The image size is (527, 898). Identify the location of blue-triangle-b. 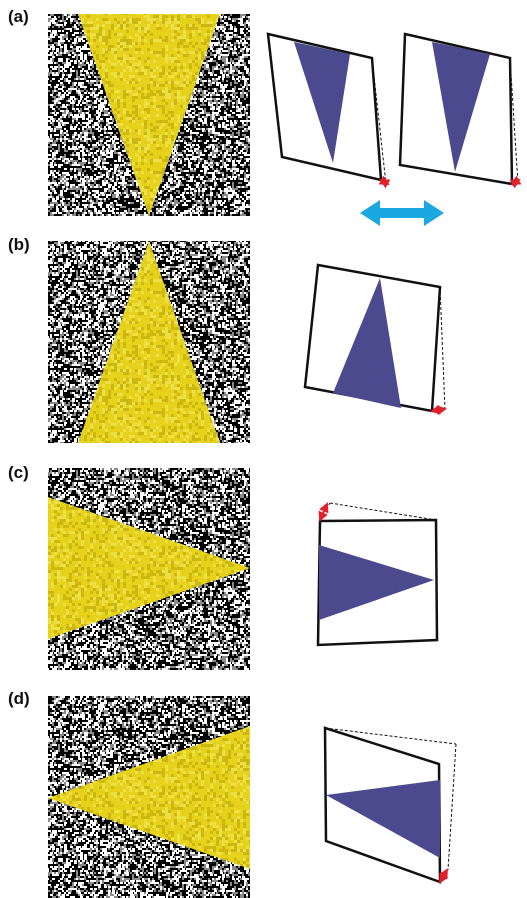
(367, 343).